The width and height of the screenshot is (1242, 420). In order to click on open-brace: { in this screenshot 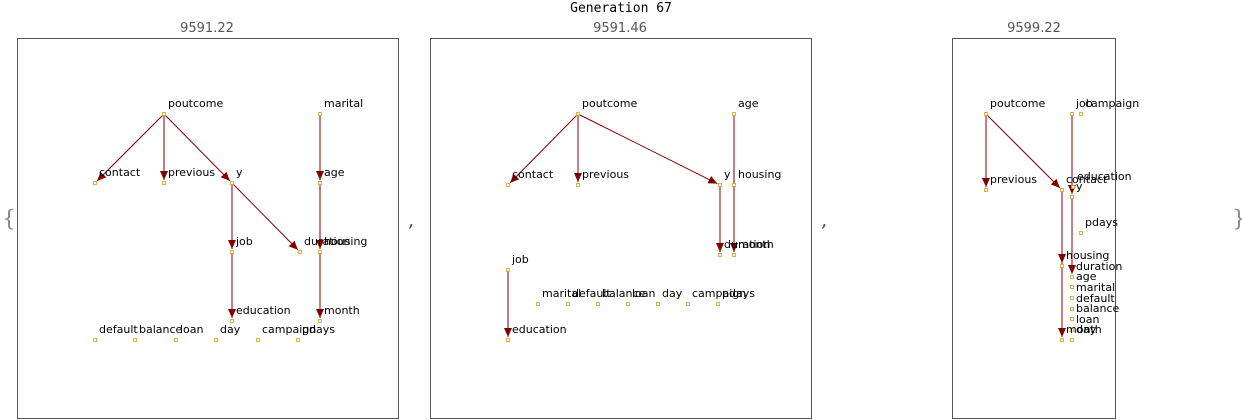, I will do `click(9, 219)`.